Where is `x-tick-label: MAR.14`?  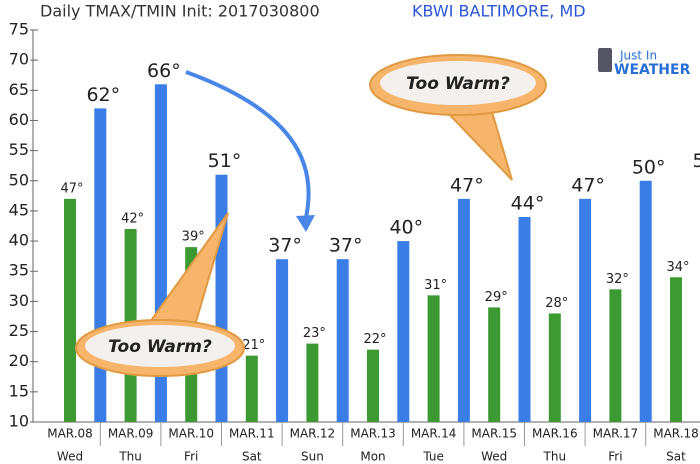
x-tick-label: MAR.14 is located at coordinates (434, 434).